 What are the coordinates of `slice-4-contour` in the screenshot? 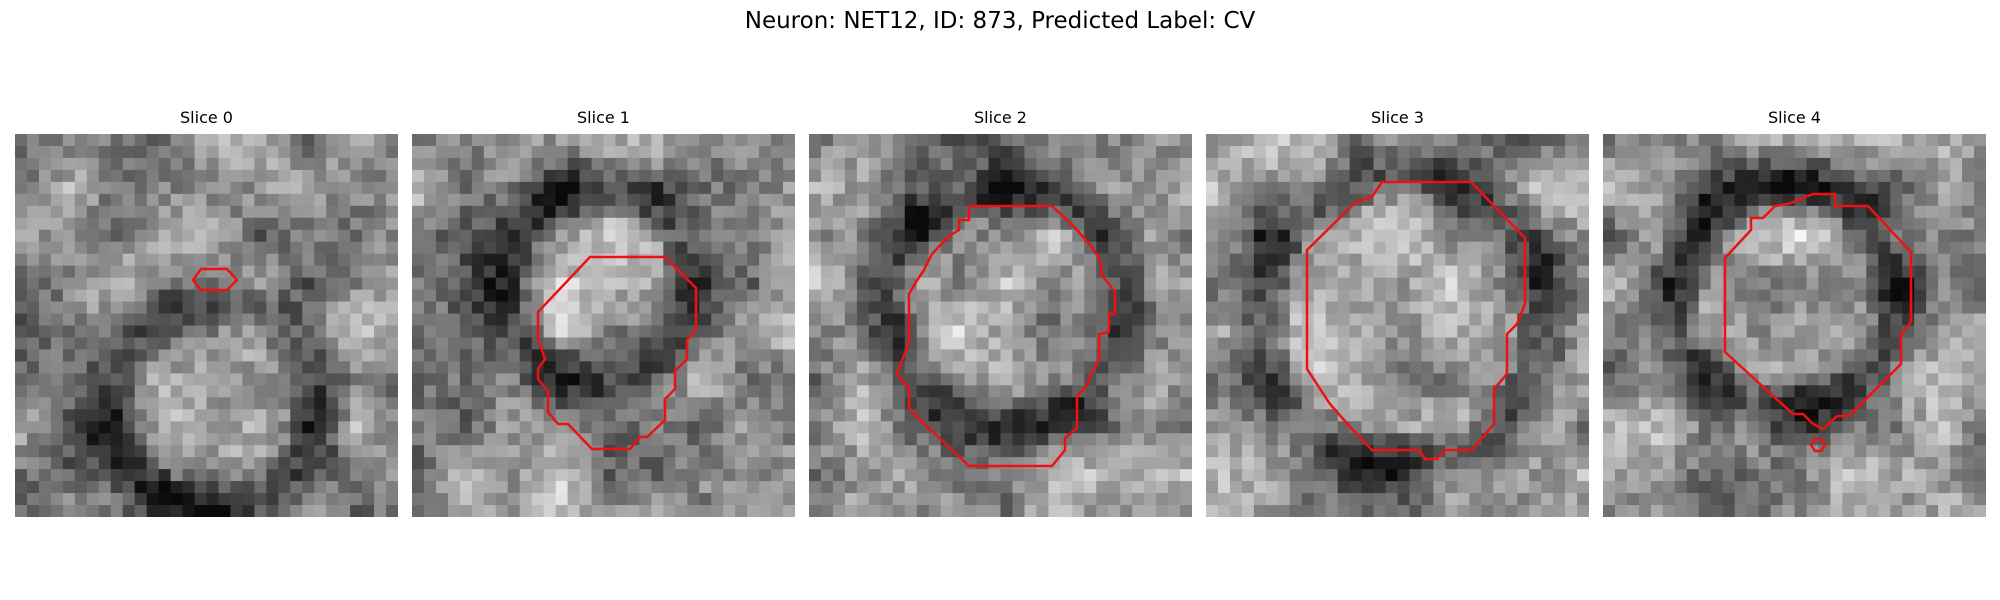 It's located at (1818, 311).